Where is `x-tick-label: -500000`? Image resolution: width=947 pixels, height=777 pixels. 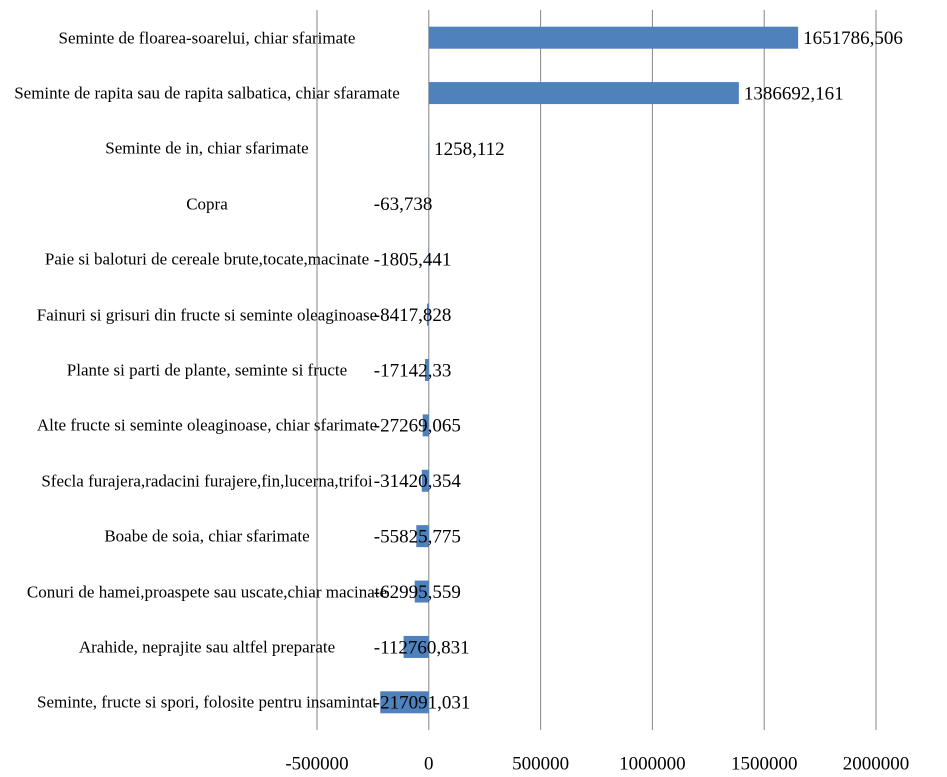 x-tick-label: -500000 is located at coordinates (316, 763).